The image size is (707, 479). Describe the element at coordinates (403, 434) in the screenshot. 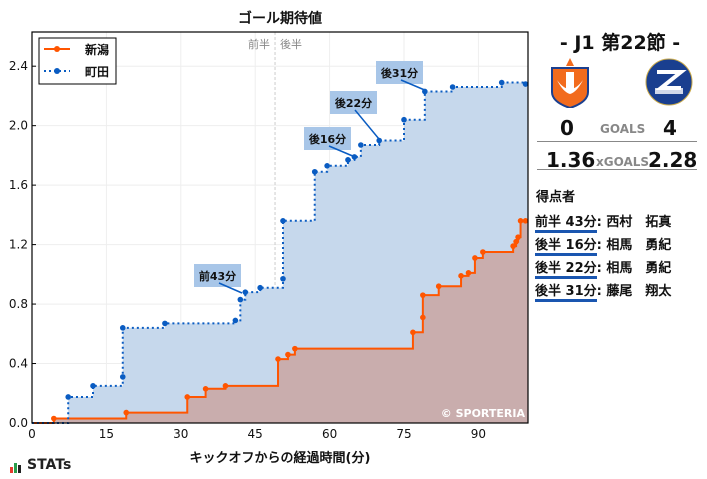

I see `x-tick-label: 75` at that location.